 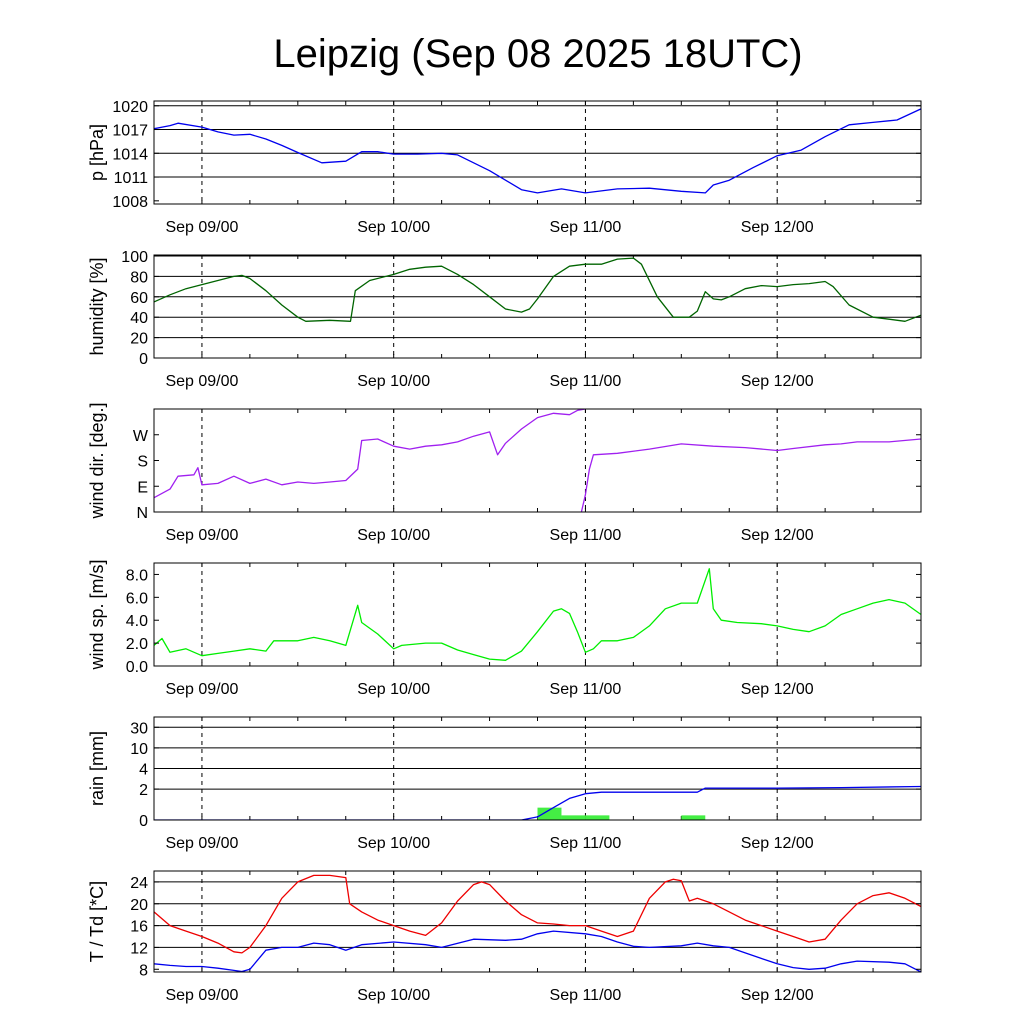 What do you see at coordinates (139, 948) in the screenshot?
I see `y-tick-label: 12` at bounding box center [139, 948].